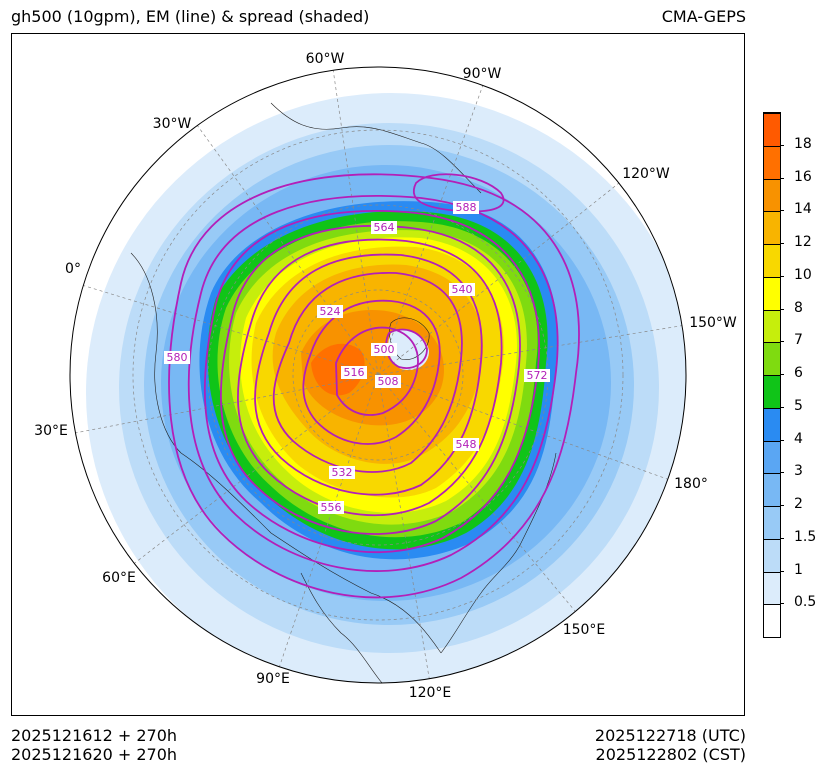 The image size is (827, 776). I want to click on colorbar-tick-label: 16, so click(803, 176).